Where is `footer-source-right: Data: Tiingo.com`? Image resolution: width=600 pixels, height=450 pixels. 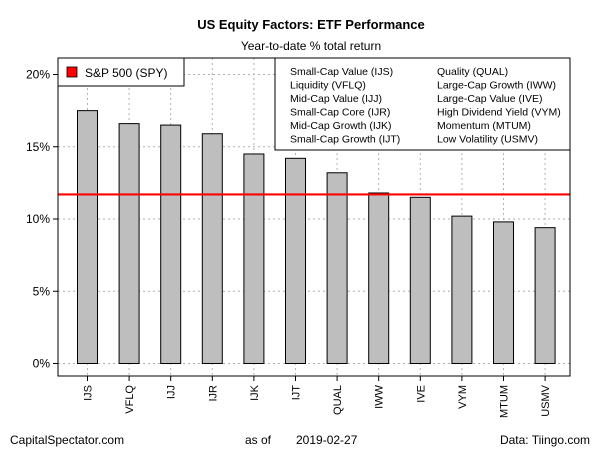 footer-source-right: Data: Tiingo.com is located at coordinates (545, 440).